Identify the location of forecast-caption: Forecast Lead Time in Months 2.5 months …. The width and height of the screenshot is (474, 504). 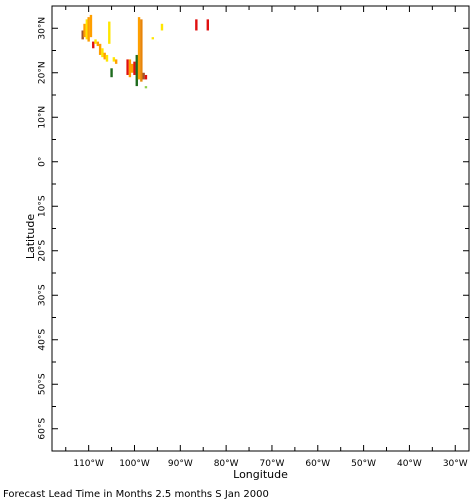
(136, 494).